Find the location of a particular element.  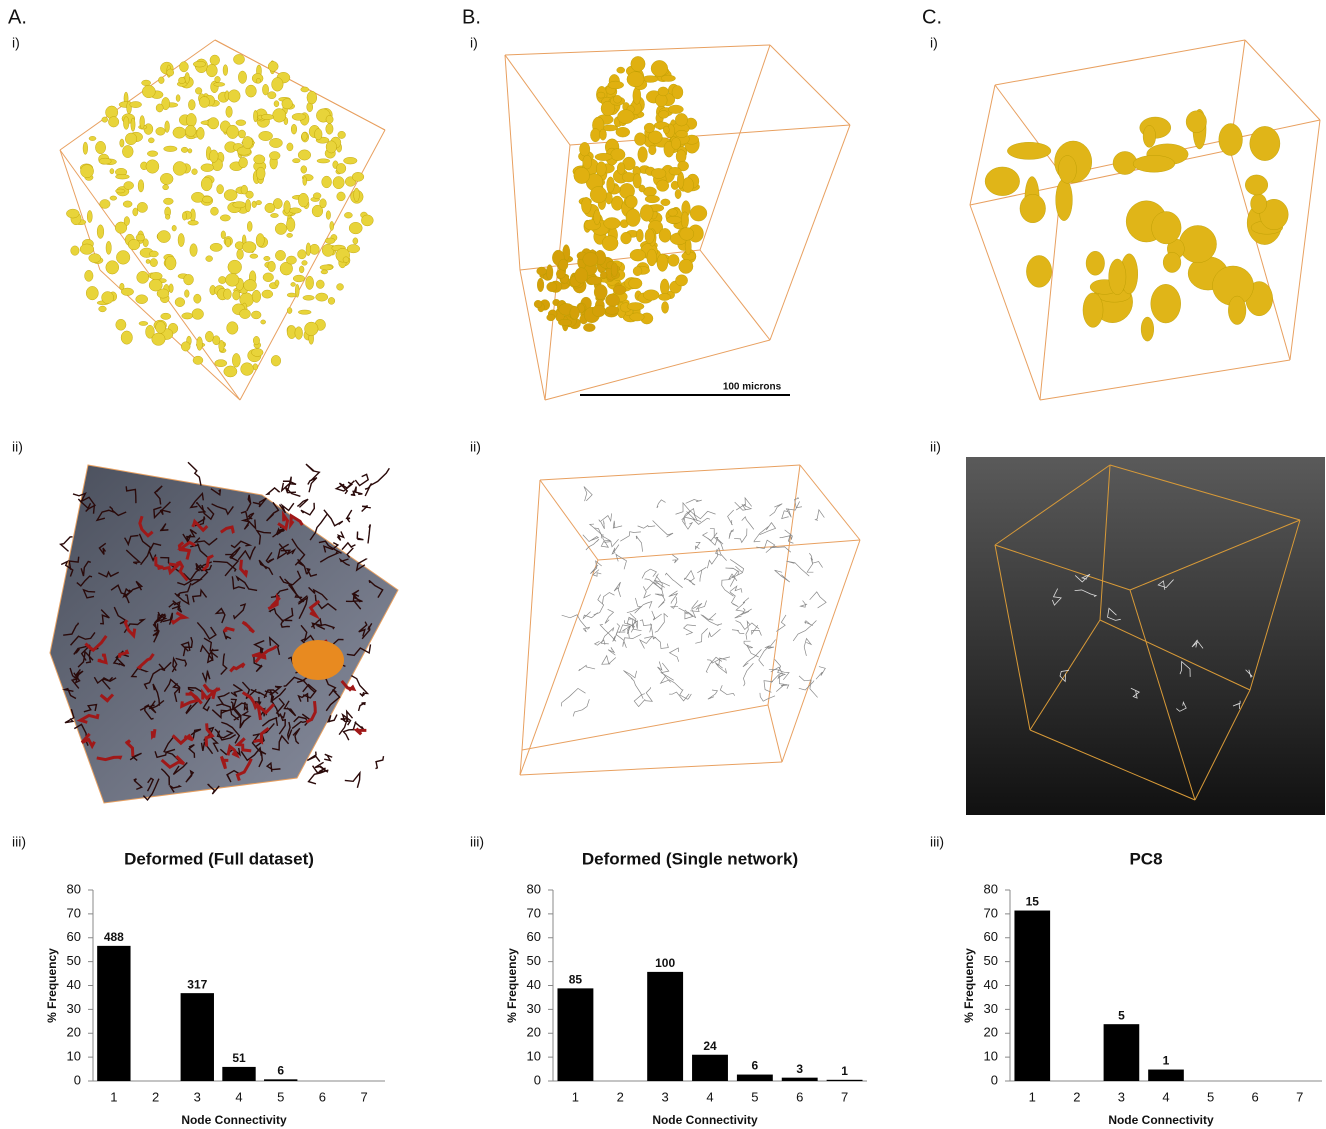

y-tick-label: 10 is located at coordinates (991, 1056).